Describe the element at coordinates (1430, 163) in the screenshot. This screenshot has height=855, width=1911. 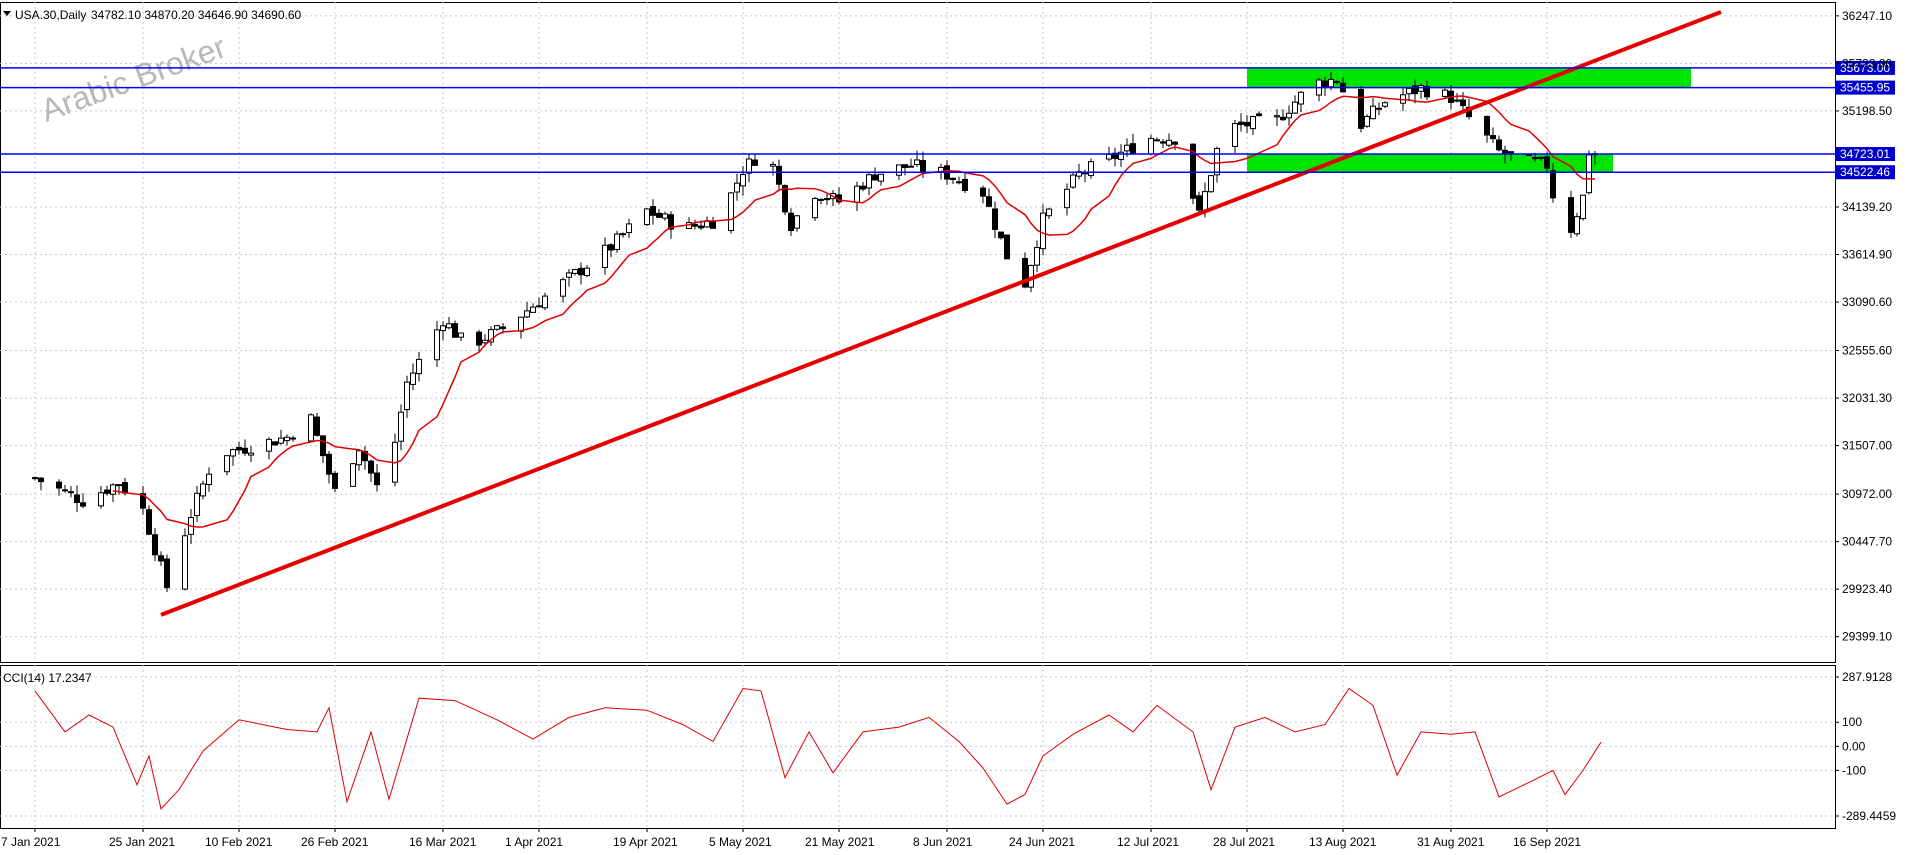
I see `support-resistance-zone` at that location.